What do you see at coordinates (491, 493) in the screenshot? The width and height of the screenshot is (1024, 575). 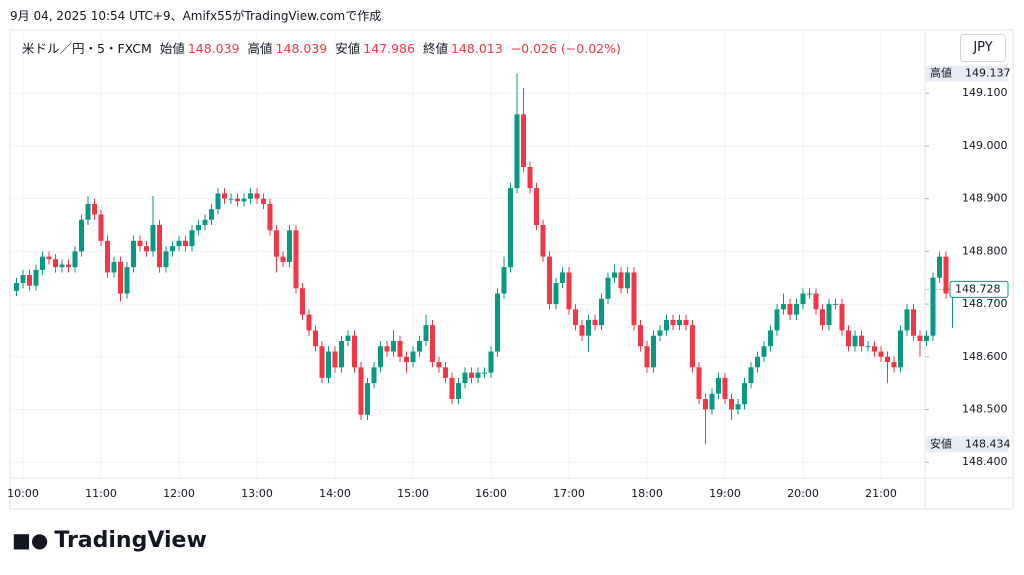 I see `x-tick-label: 16:00` at bounding box center [491, 493].